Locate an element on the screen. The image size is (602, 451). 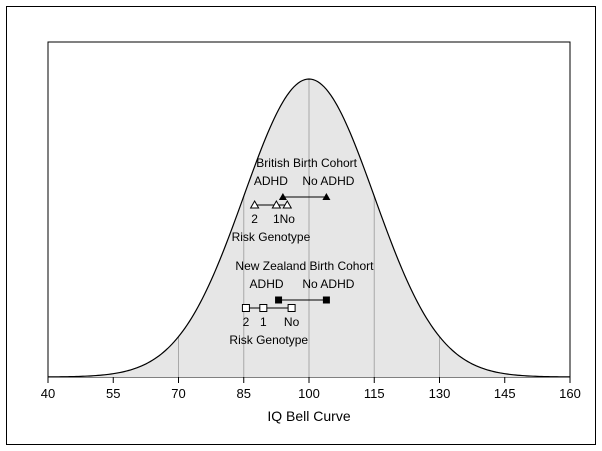
cohort-title: British Birth Cohort is located at coordinates (306, 163).